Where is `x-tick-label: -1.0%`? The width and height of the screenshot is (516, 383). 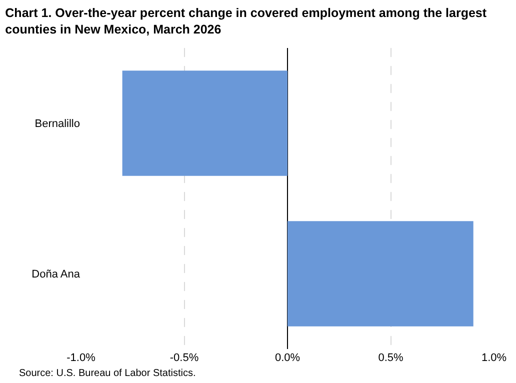 x-tick-label: -1.0% is located at coordinates (81, 358).